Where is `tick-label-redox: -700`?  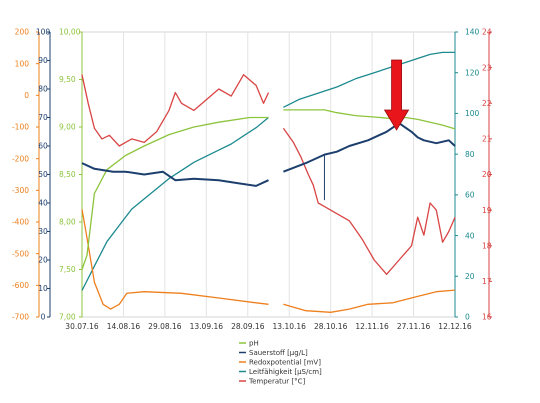 tick-label-redox: -700 is located at coordinates (20, 317).